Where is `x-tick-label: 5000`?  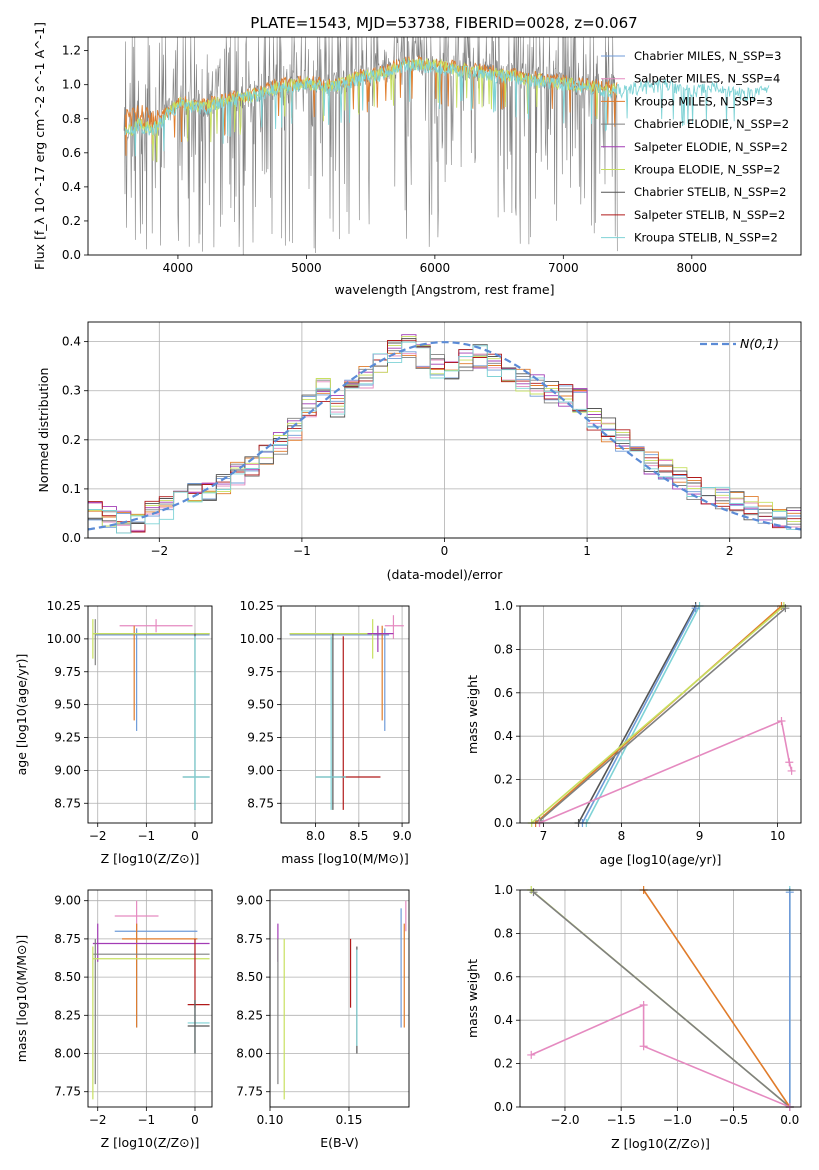
x-tick-label: 5000 is located at coordinates (306, 268).